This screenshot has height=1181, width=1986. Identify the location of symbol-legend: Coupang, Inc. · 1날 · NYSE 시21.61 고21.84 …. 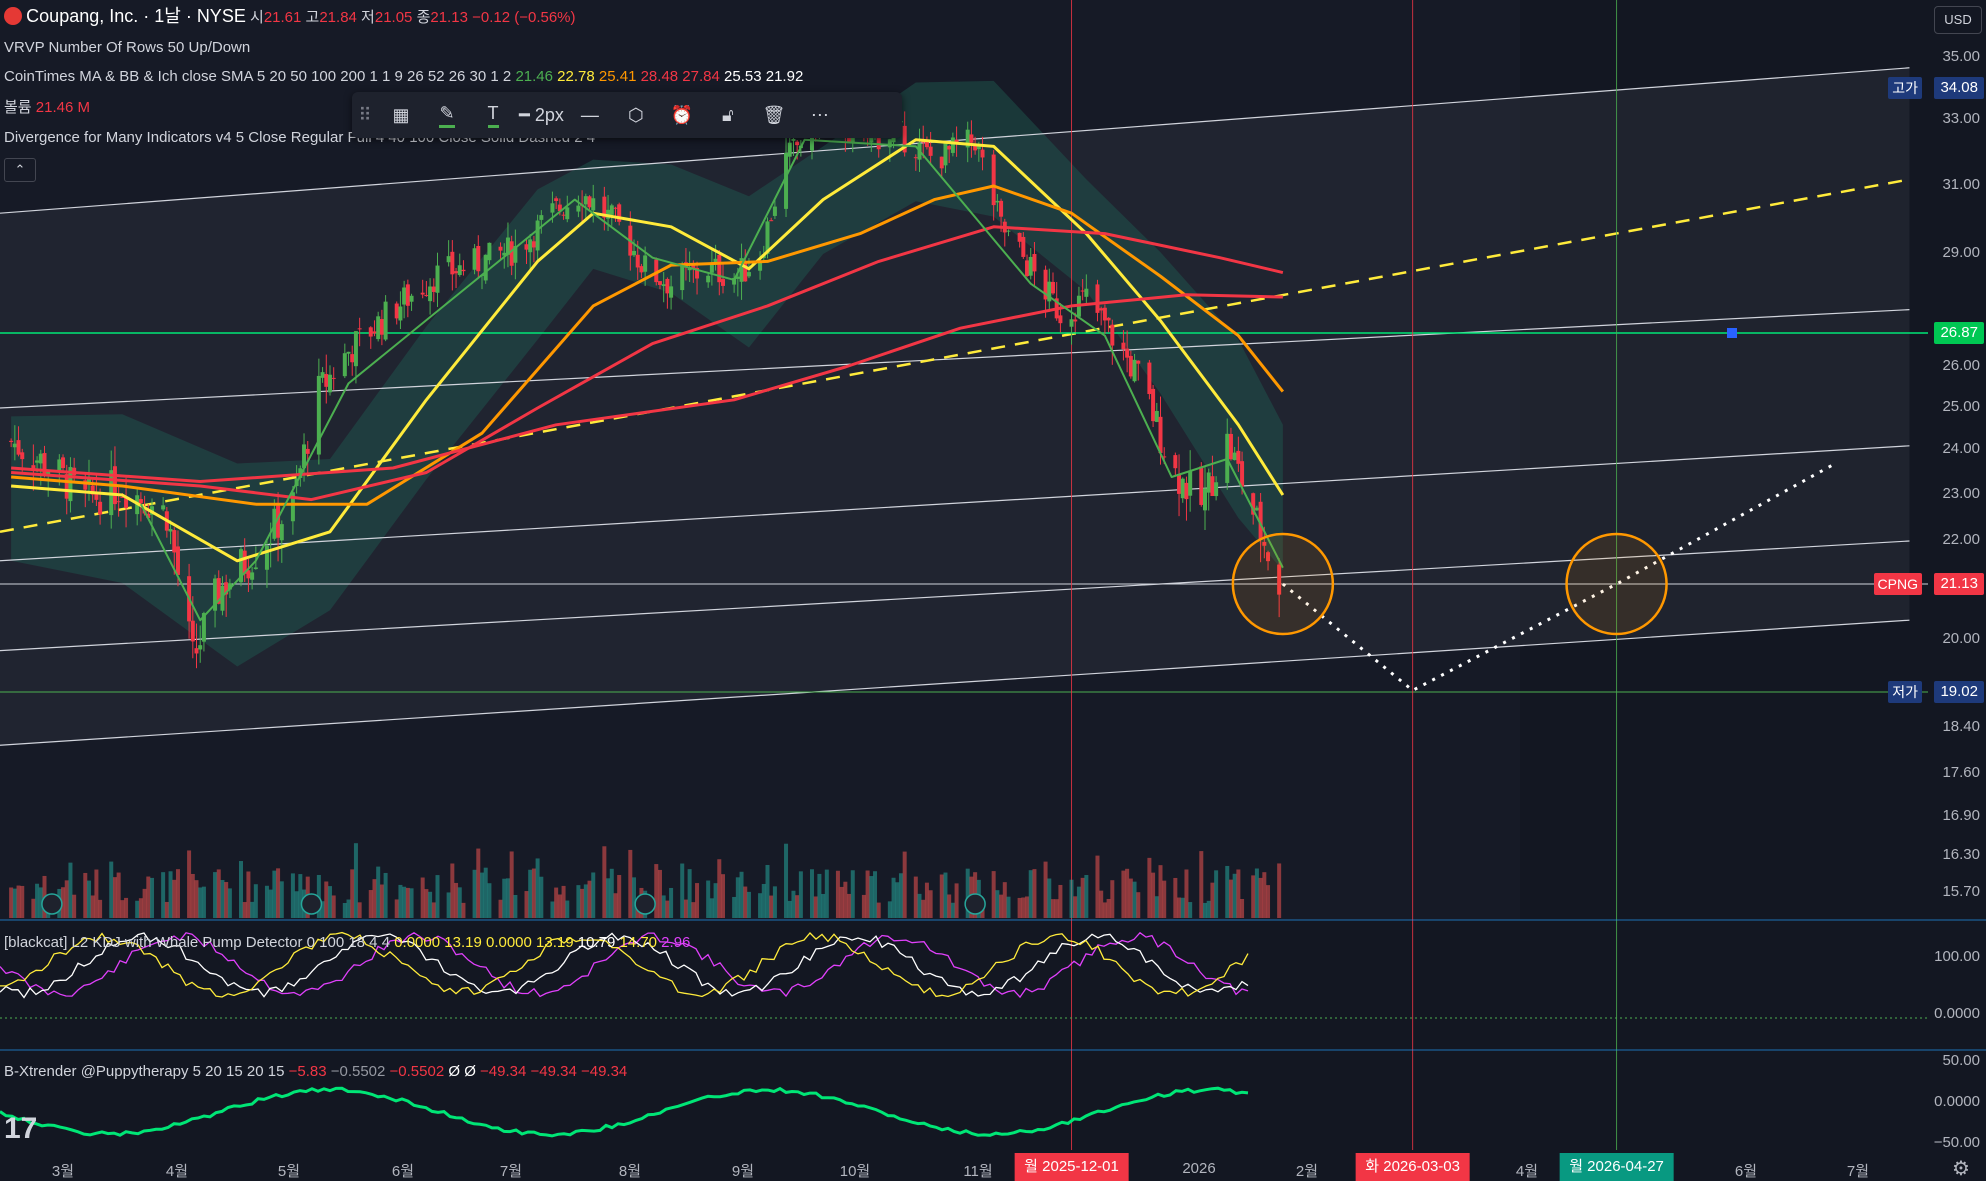
(290, 17).